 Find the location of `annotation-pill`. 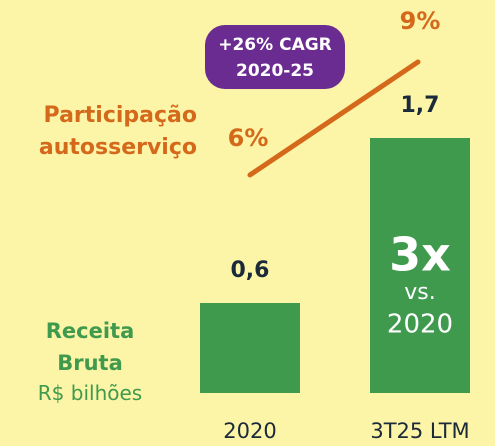

annotation-pill is located at coordinates (275, 57).